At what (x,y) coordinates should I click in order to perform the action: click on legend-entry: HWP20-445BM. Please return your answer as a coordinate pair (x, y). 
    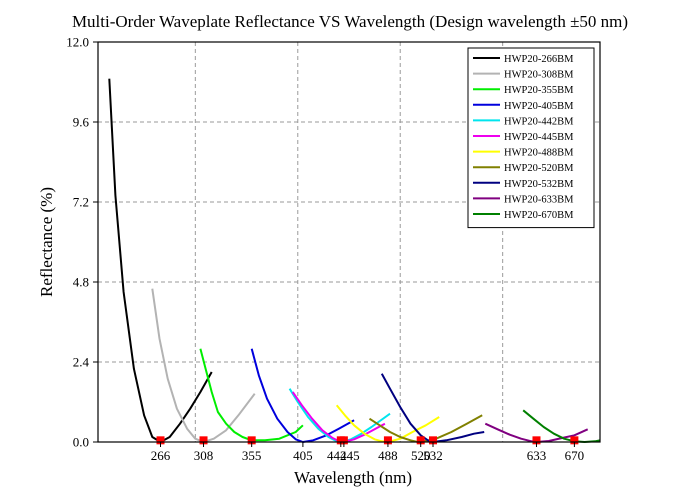
    Looking at the image, I should click on (539, 137).